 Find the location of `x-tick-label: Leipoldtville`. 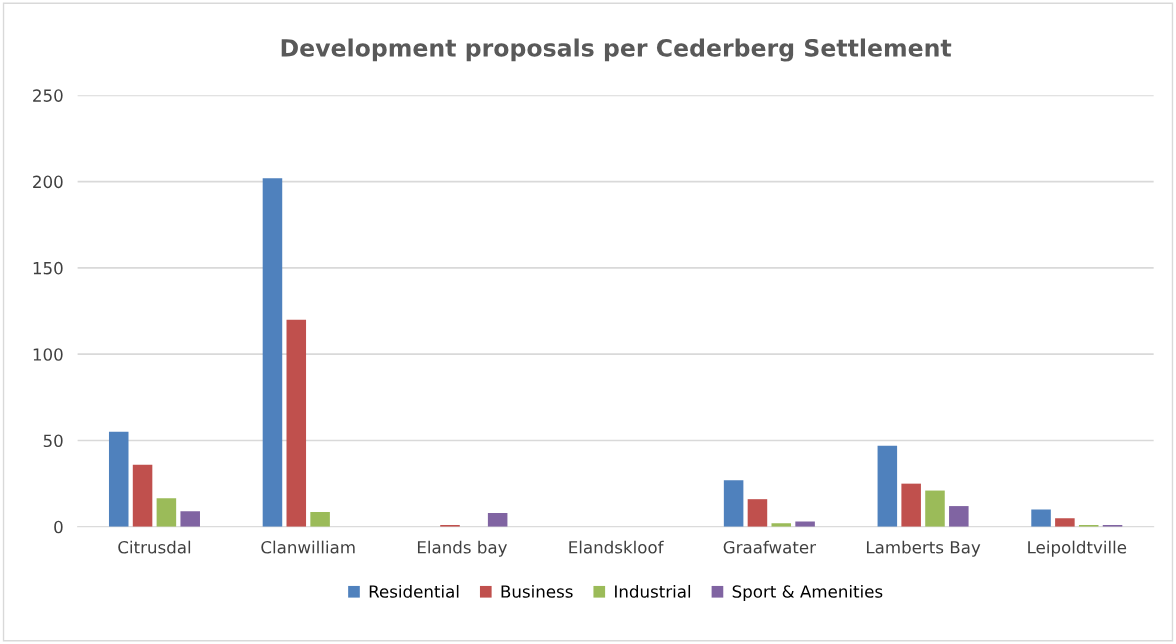

x-tick-label: Leipoldtville is located at coordinates (1077, 548).